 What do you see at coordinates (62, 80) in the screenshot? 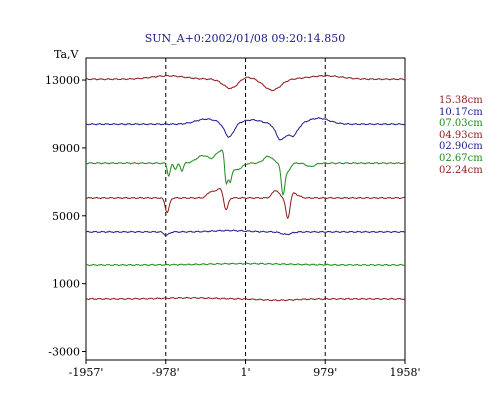
I see `y-tick-label: 13000` at bounding box center [62, 80].